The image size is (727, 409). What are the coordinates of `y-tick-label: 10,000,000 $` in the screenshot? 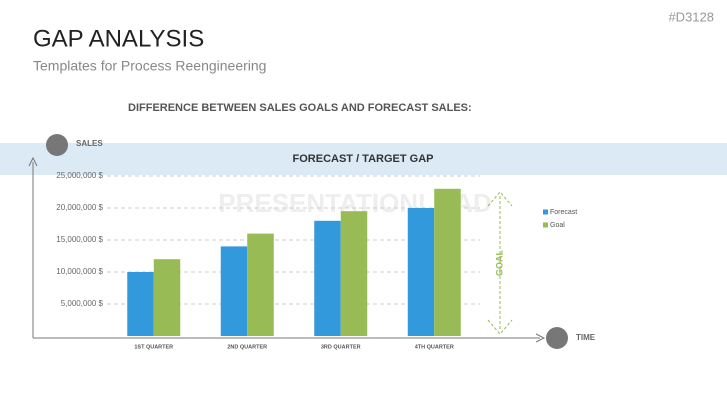 It's located at (79, 271).